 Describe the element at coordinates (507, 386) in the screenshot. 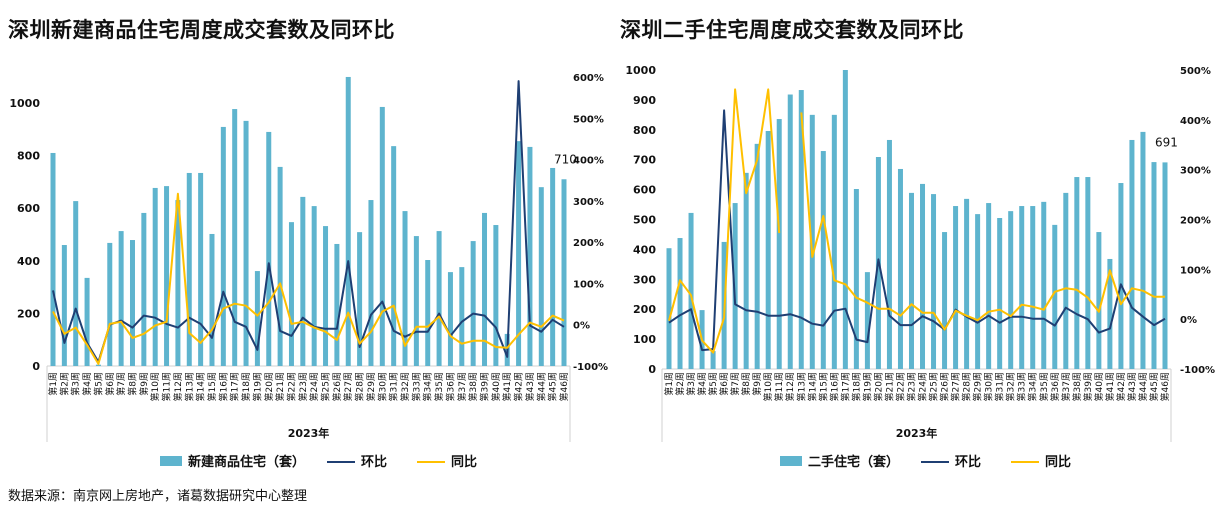

I see `x-tick-label: 第41周` at that location.